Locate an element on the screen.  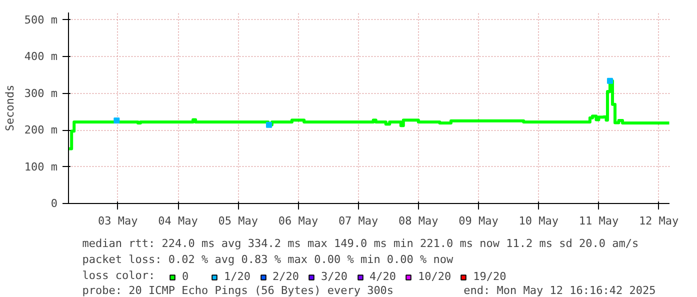
x-tick-label: 11 May is located at coordinates (598, 221).